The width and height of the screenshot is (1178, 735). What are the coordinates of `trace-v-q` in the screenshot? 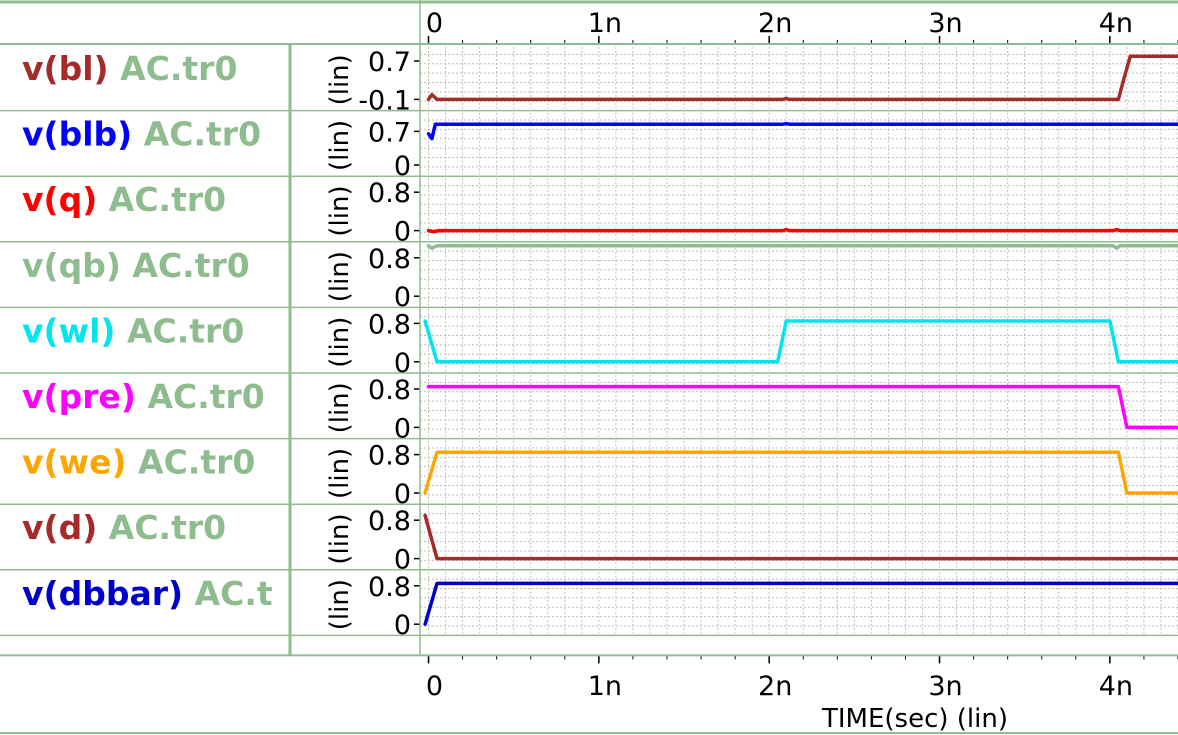 It's located at (802, 230).